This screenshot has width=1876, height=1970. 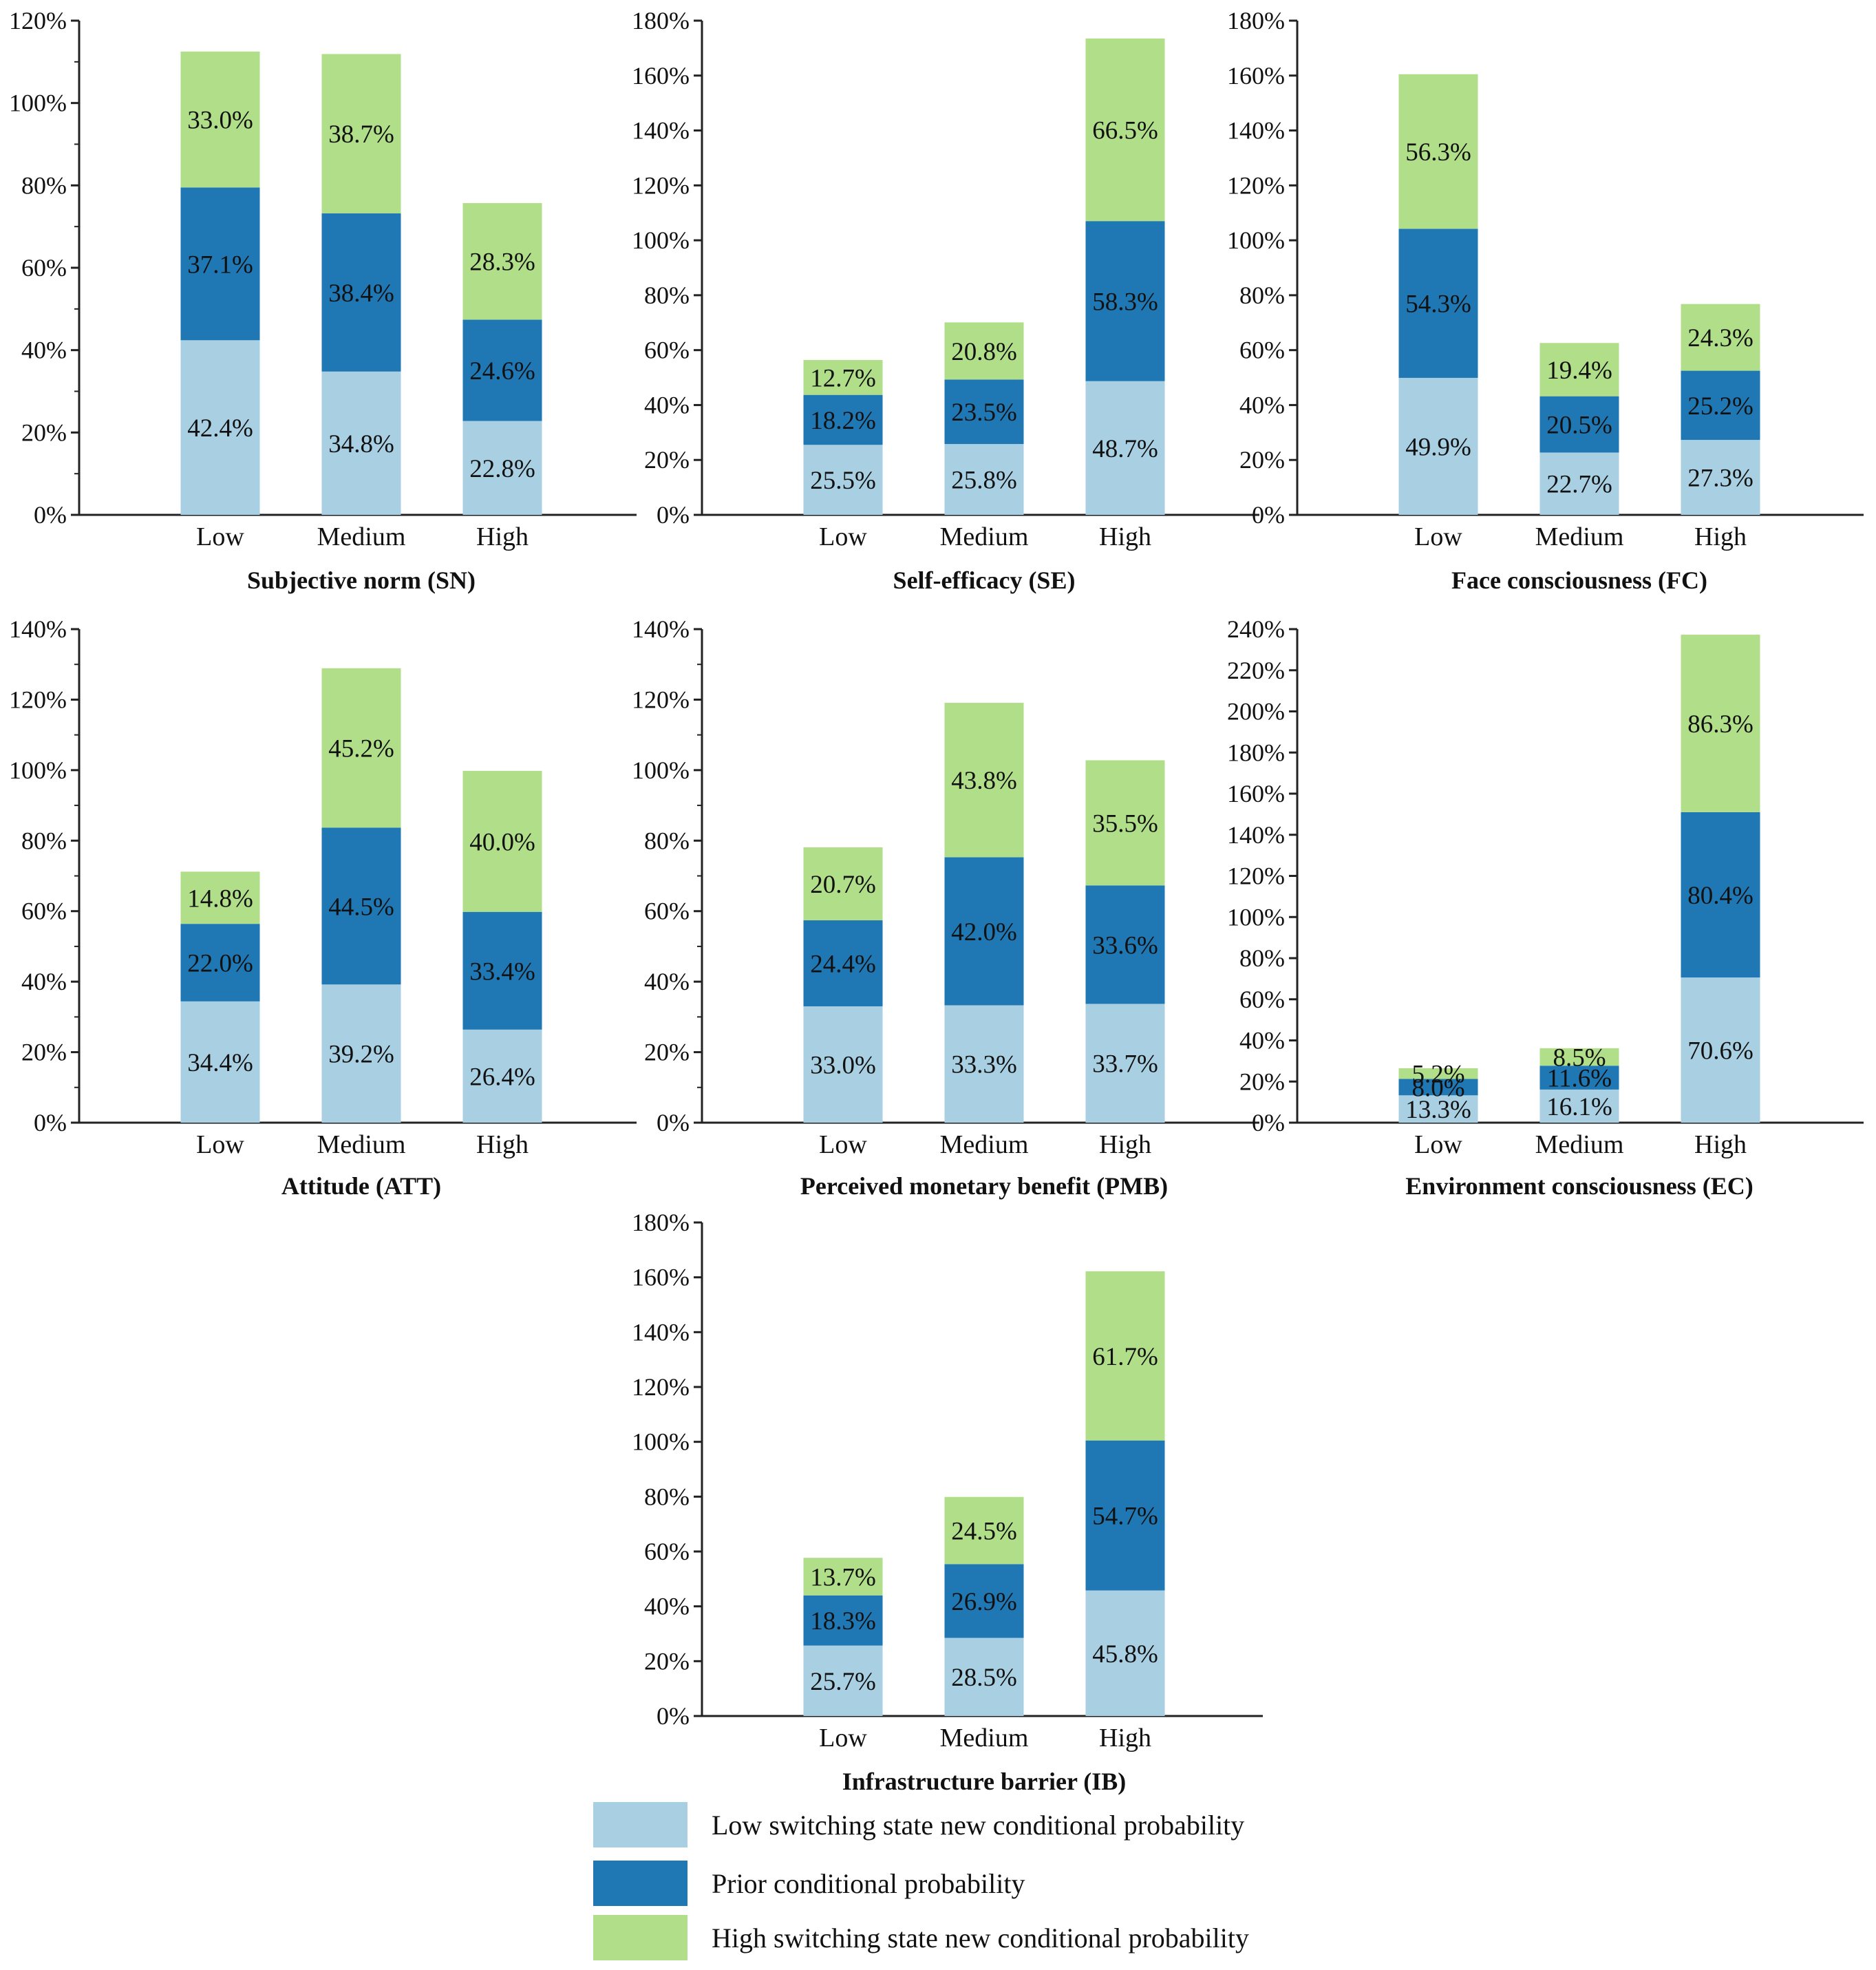 What do you see at coordinates (1720, 338) in the screenshot?
I see `data-label: 24.3%` at bounding box center [1720, 338].